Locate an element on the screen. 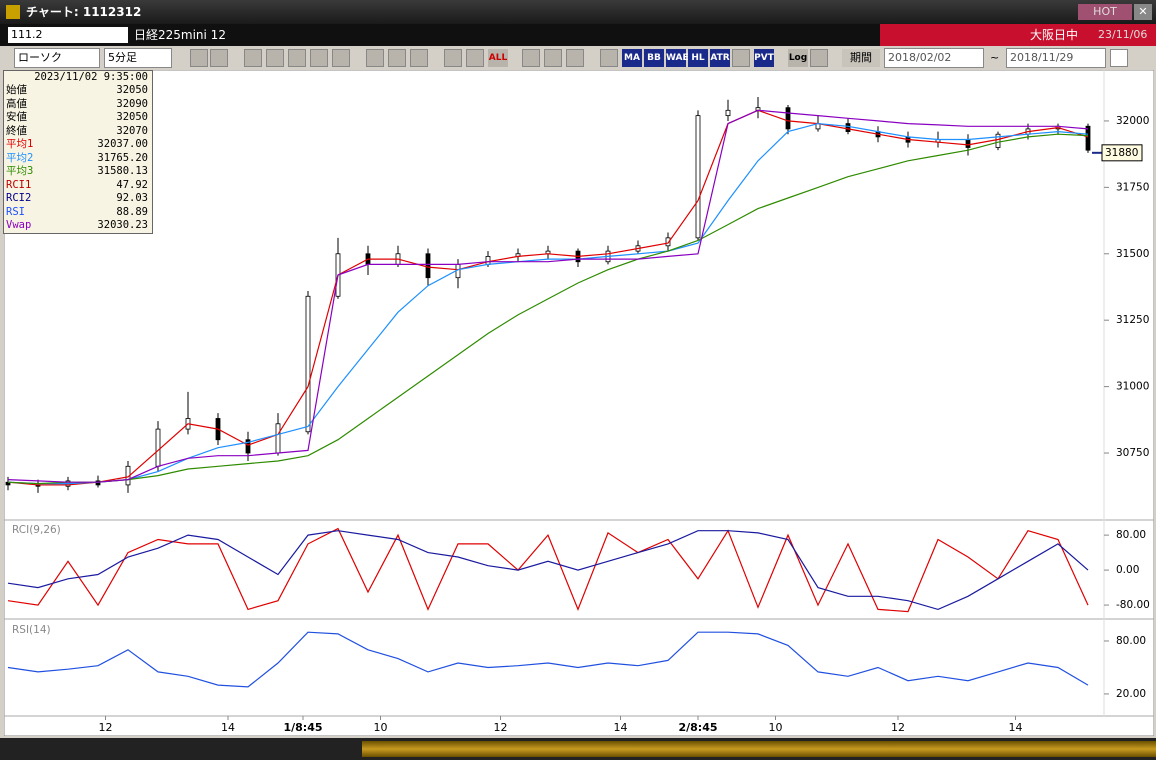 This screenshot has width=1156, height=760. app-icon is located at coordinates (13, 12).